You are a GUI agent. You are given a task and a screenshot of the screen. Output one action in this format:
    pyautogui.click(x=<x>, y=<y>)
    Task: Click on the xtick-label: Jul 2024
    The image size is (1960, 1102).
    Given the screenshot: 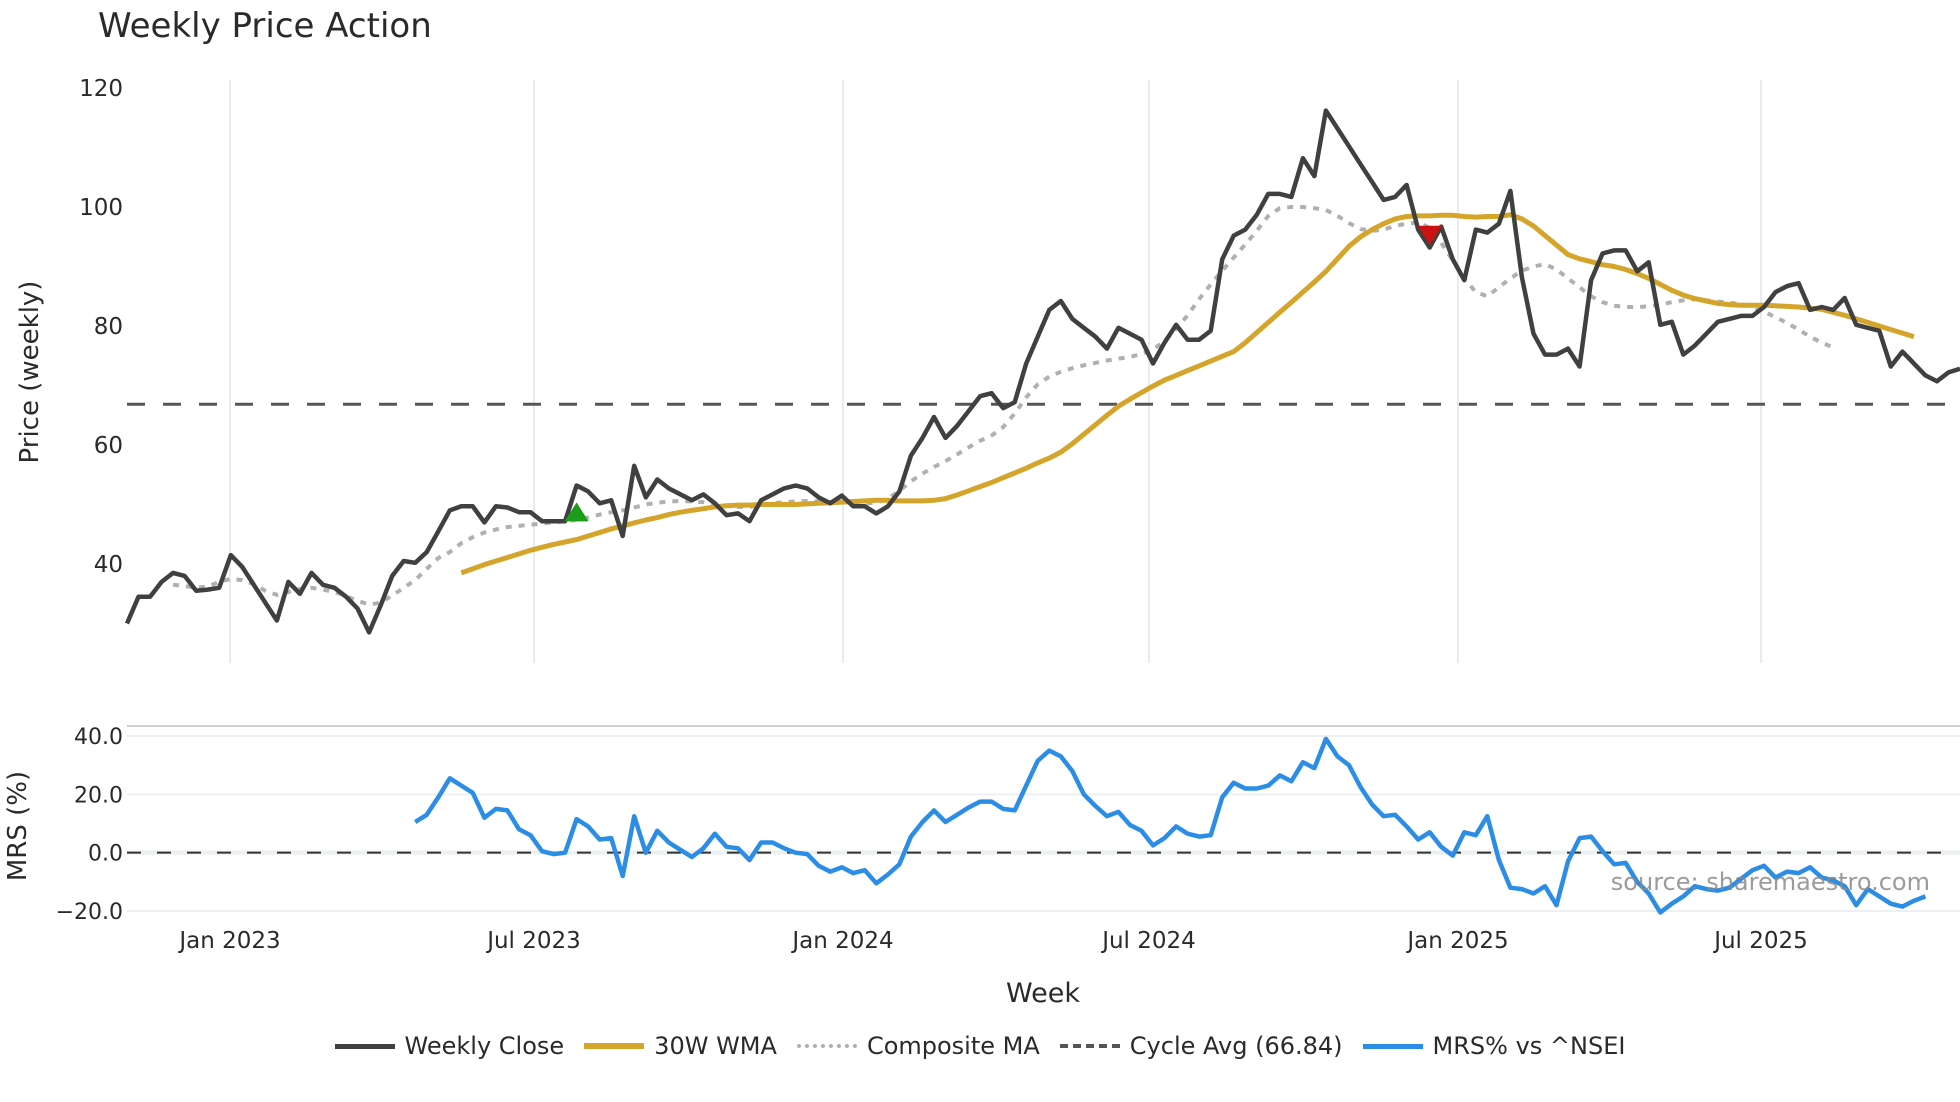 What is the action you would take?
    pyautogui.click(x=1148, y=941)
    